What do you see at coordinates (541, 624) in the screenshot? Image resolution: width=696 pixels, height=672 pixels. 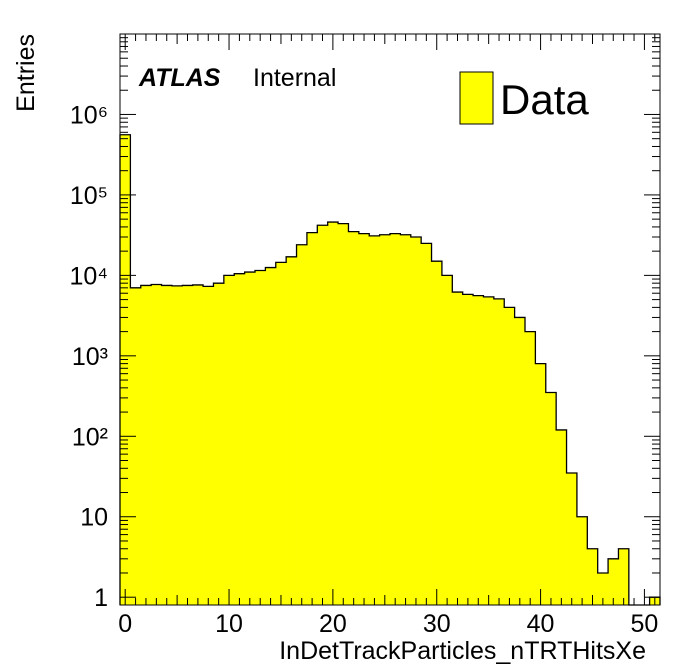 I see `x-tick-label: 40` at bounding box center [541, 624].